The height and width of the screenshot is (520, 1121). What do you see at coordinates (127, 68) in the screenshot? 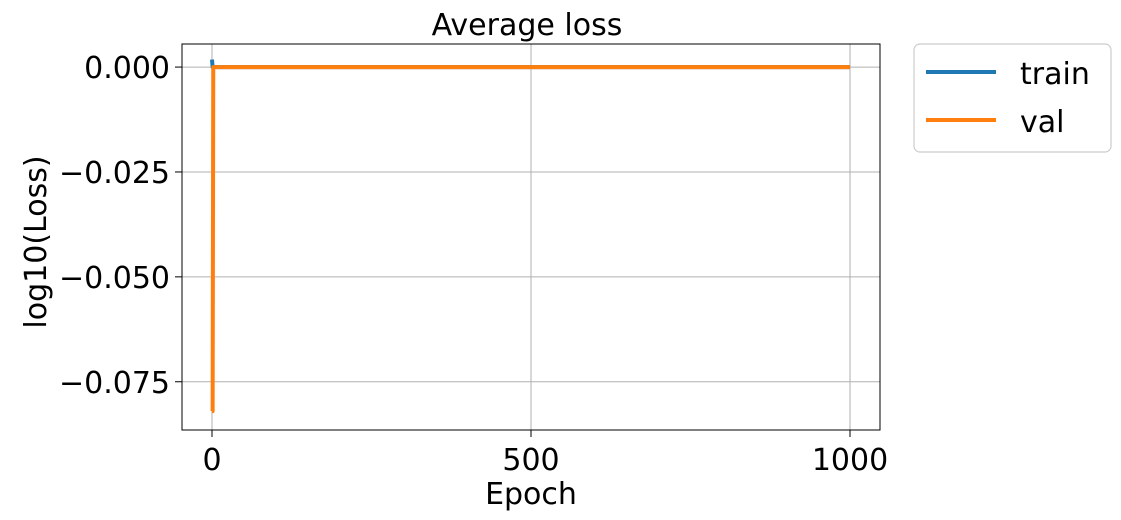
I see `y-tick-label: 0.000` at bounding box center [127, 68].